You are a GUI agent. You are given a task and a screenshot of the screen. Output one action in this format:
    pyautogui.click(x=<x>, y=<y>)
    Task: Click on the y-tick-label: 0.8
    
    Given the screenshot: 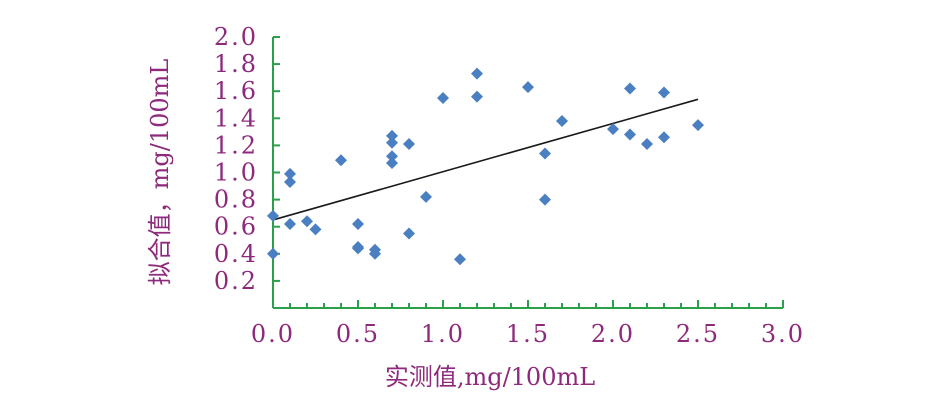 What is the action you would take?
    pyautogui.click(x=236, y=200)
    